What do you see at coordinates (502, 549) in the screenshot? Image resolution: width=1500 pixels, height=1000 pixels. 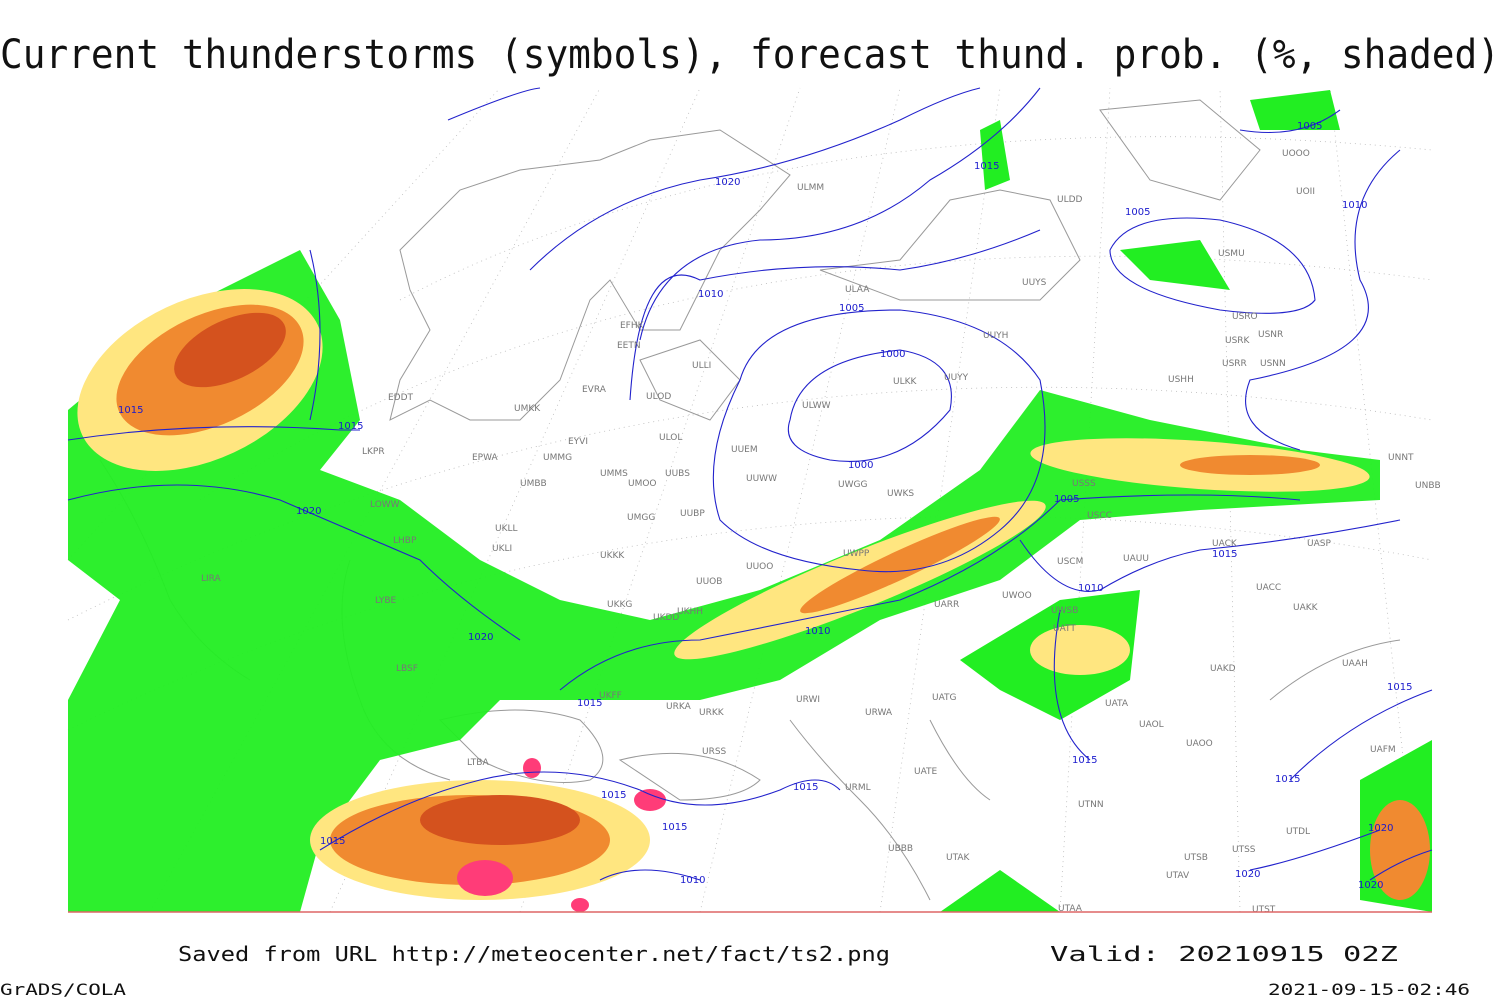 I see `station-label: UKLI` at bounding box center [502, 549].